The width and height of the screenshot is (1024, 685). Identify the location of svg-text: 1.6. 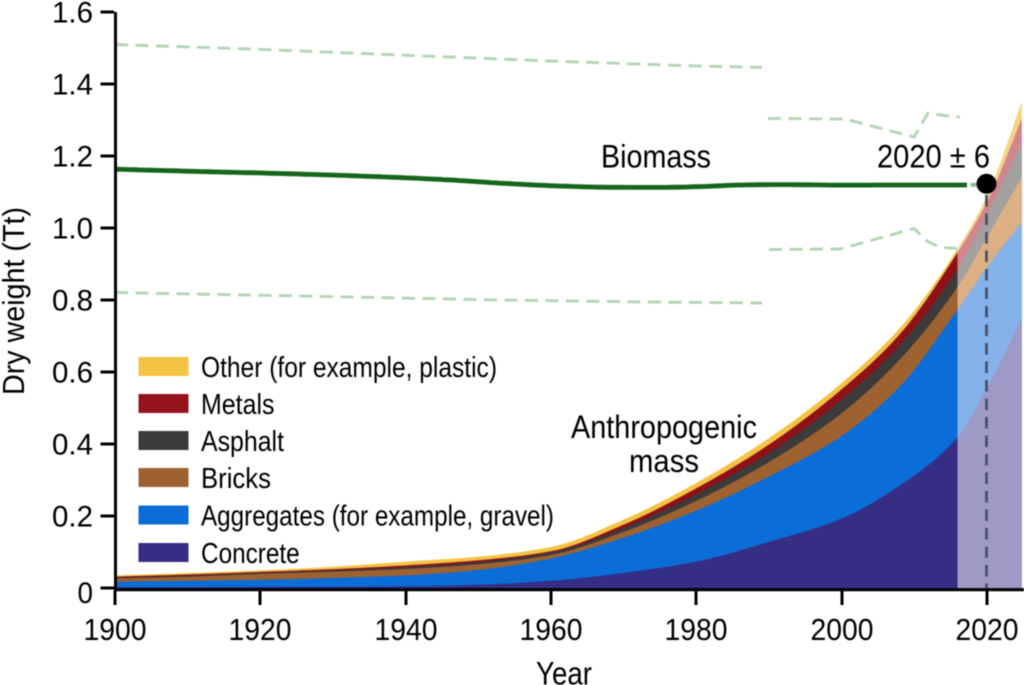
(72, 14).